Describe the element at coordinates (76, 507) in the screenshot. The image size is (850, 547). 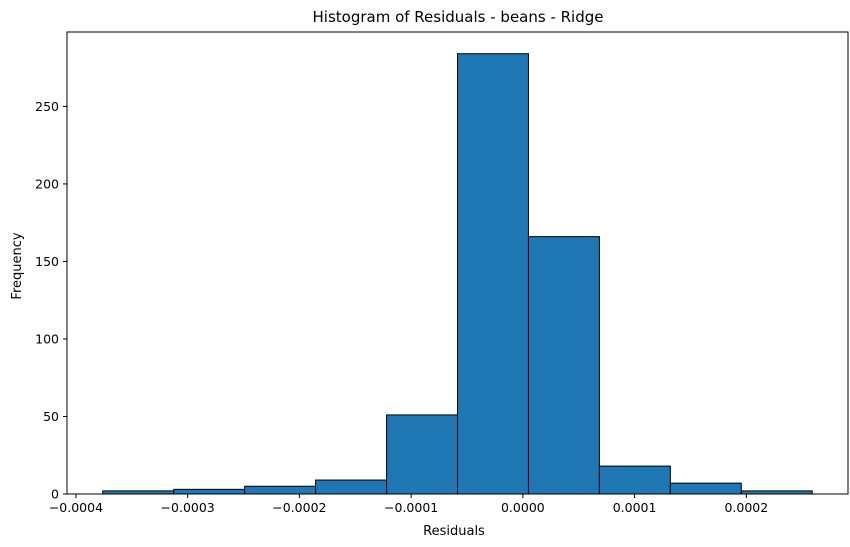
I see `x-tick-label: −0.0004` at that location.